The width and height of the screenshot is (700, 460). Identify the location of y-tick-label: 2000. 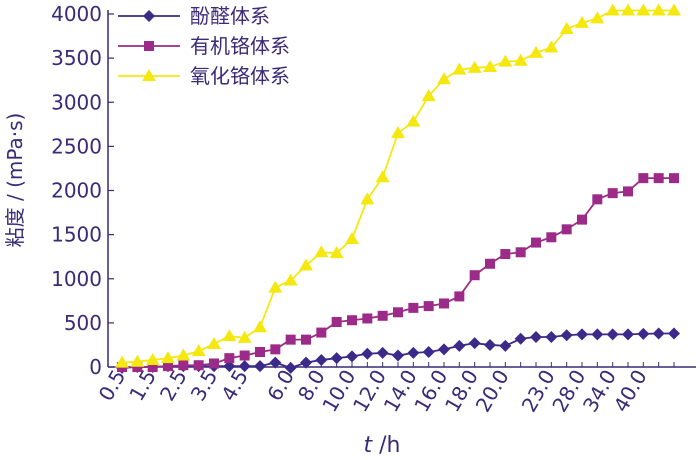
(76, 191).